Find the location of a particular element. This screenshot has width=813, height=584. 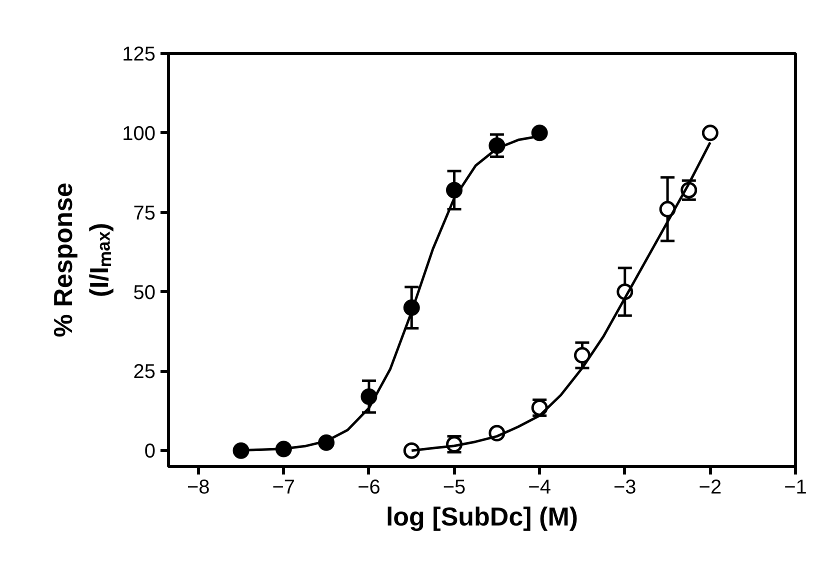

x-tick-label: −3 is located at coordinates (624, 487).